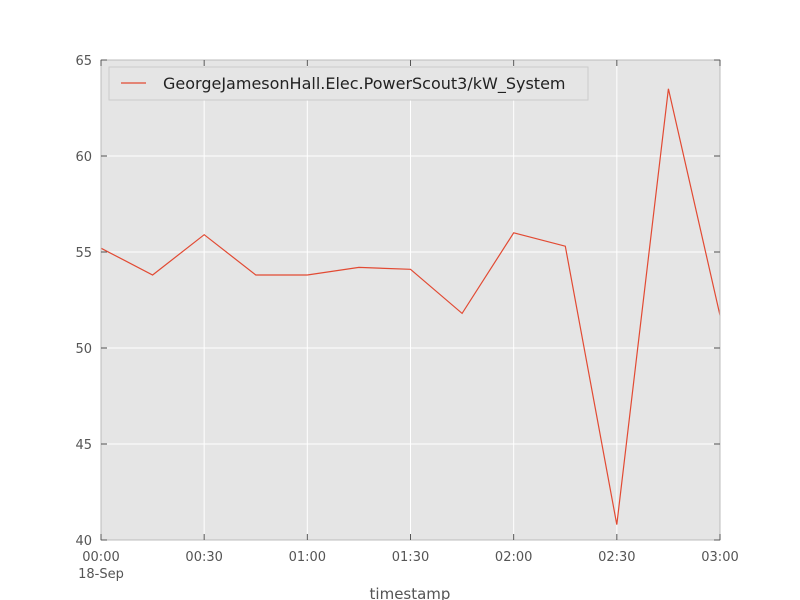 The width and height of the screenshot is (800, 600). What do you see at coordinates (83, 541) in the screenshot?
I see `y-tick-label: 40` at bounding box center [83, 541].